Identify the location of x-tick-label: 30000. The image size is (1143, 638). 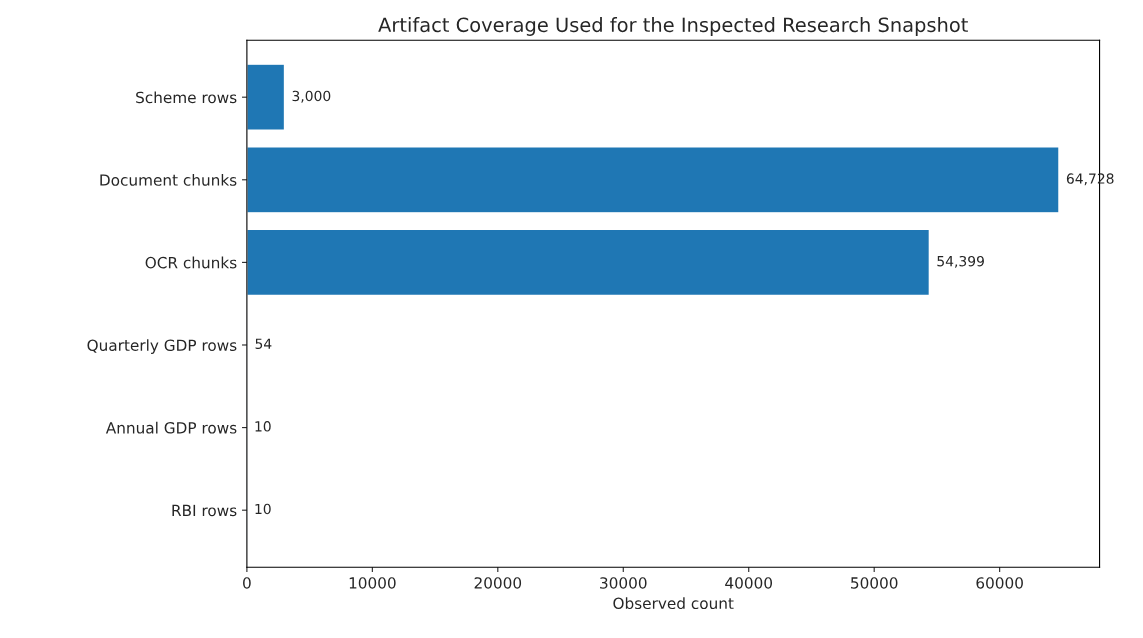
(623, 583).